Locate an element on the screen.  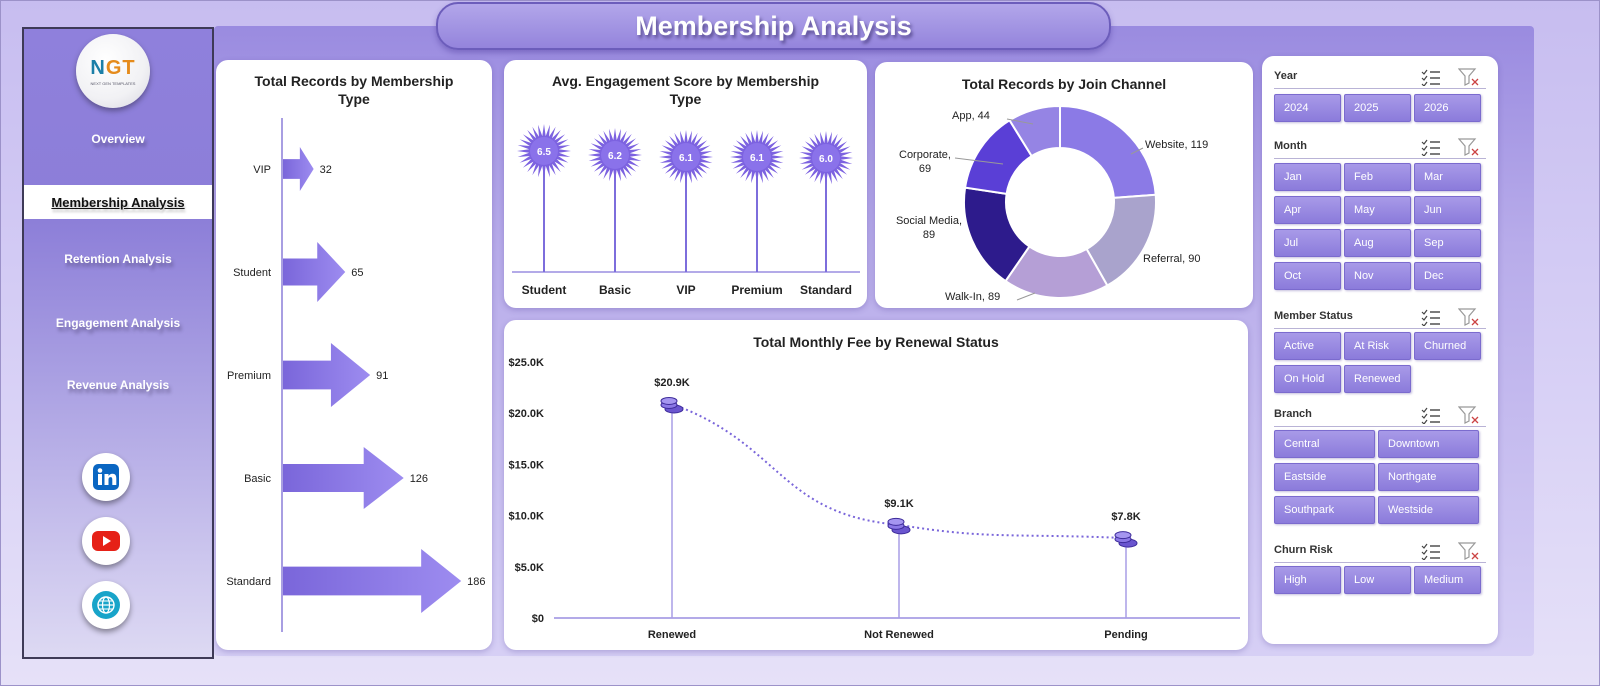
filter-option-branch-northgate: Northgate is located at coordinates (1428, 477).